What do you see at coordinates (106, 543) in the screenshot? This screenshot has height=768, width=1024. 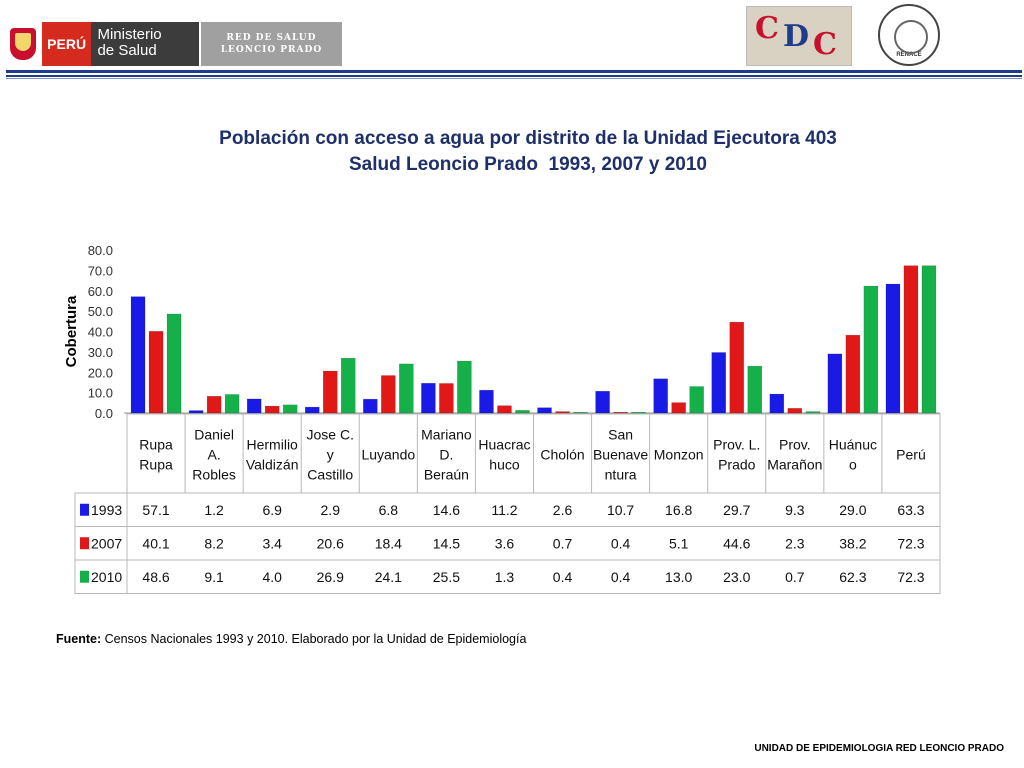 I see `legend-label-2007: 2007` at bounding box center [106, 543].